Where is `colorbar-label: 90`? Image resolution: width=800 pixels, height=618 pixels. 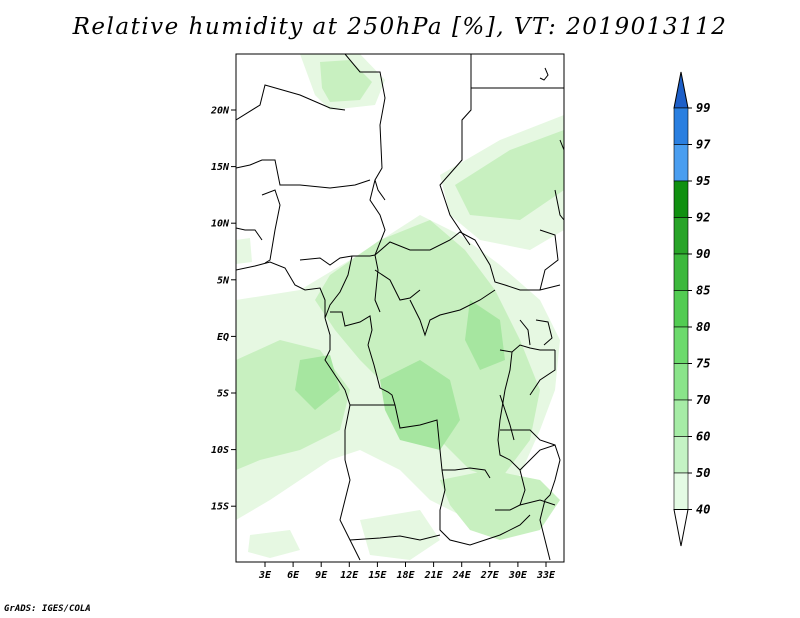 colorbar-label: 90 is located at coordinates (703, 254).